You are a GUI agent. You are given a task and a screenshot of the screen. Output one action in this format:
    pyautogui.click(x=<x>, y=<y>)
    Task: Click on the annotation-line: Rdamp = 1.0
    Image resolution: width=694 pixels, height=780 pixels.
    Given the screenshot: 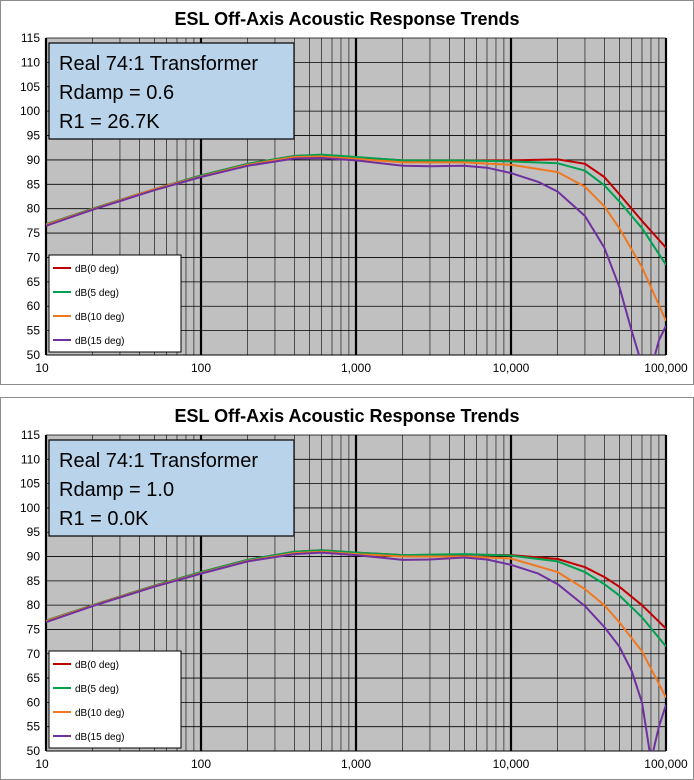 What is the action you would take?
    pyautogui.click(x=116, y=490)
    